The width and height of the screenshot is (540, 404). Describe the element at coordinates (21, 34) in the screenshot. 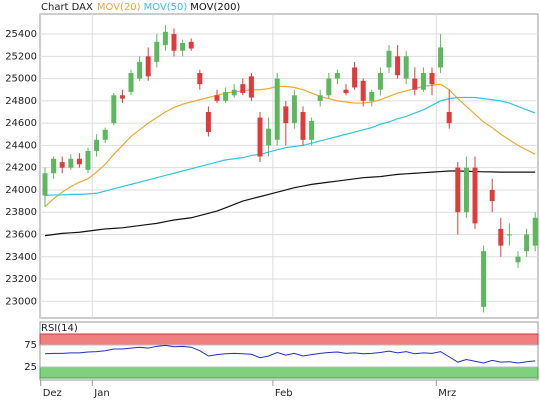

I see `y-tick-label: 25400` at that location.